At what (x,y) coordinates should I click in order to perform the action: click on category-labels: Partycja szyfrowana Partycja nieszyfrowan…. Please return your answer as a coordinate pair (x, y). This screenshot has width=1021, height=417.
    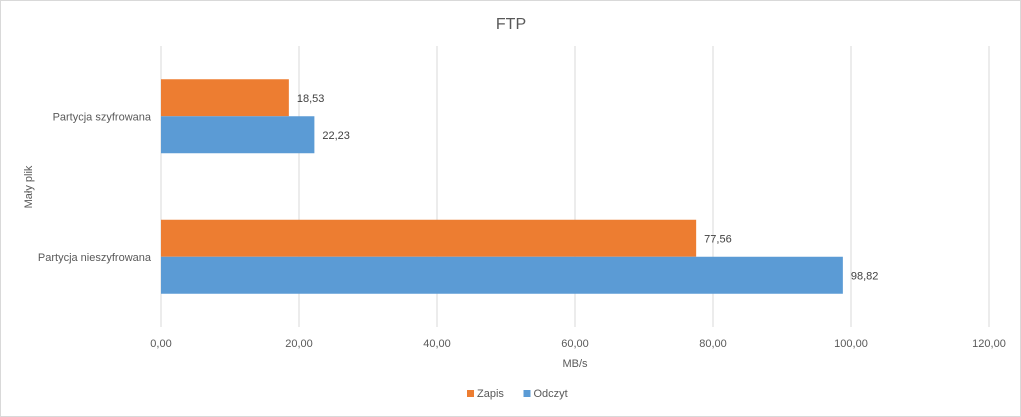
    Looking at the image, I should click on (95, 187).